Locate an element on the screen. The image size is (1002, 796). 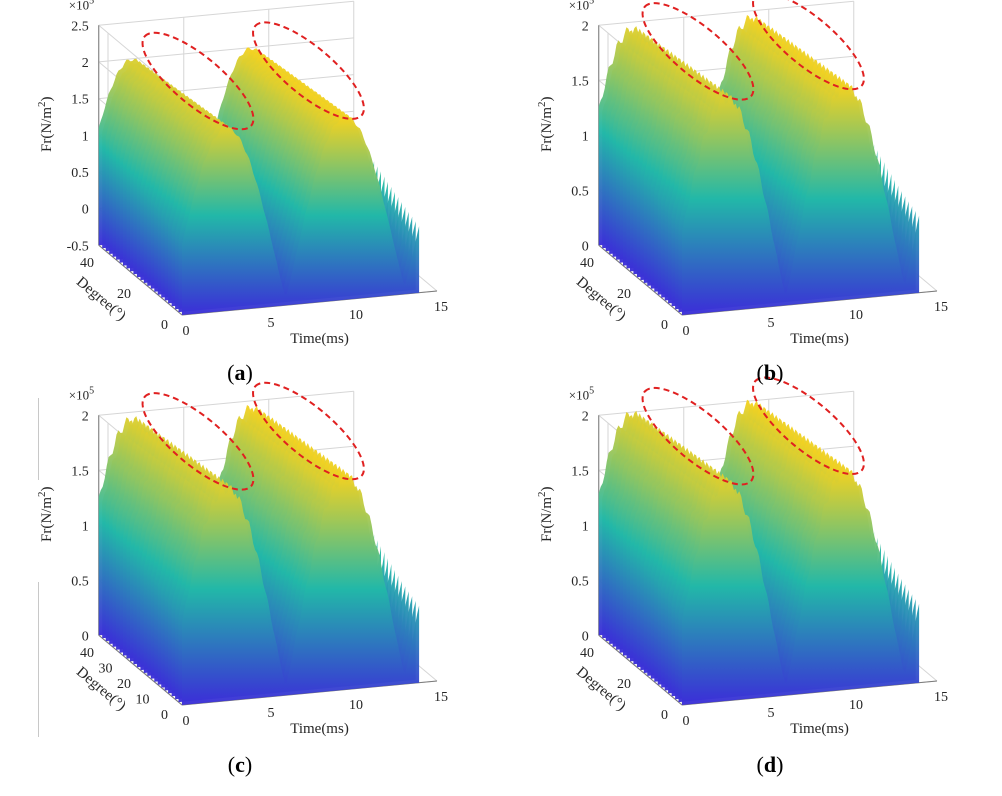
y-tick-label-3: 30 is located at coordinates (106, 669).